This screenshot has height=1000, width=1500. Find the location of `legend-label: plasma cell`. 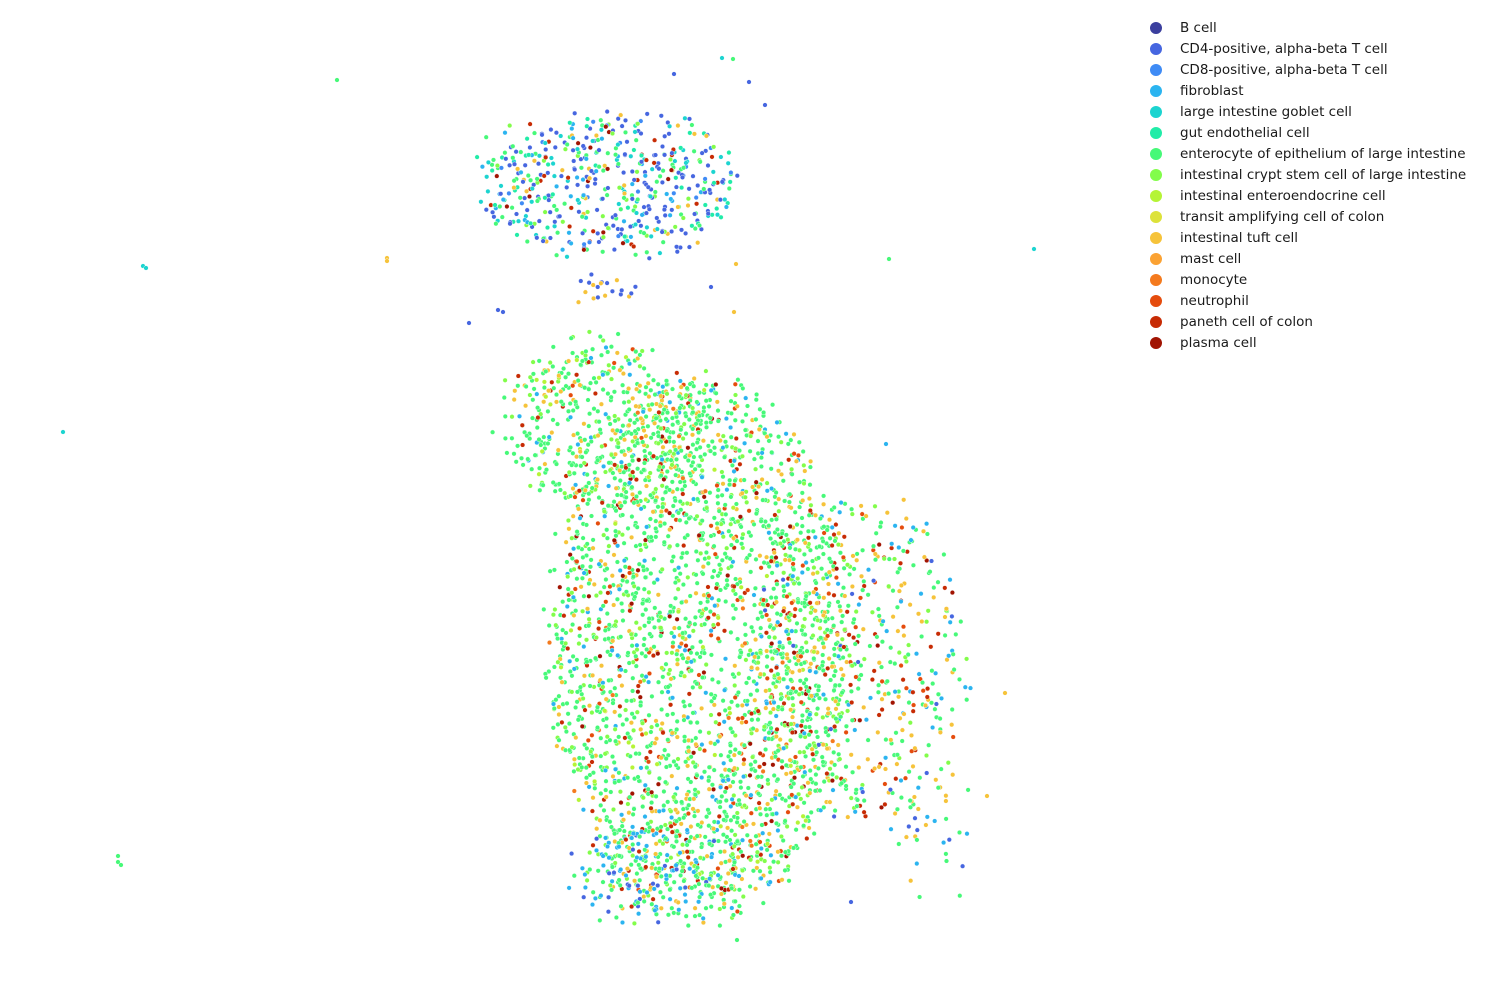

legend-label: plasma cell is located at coordinates (1218, 342).